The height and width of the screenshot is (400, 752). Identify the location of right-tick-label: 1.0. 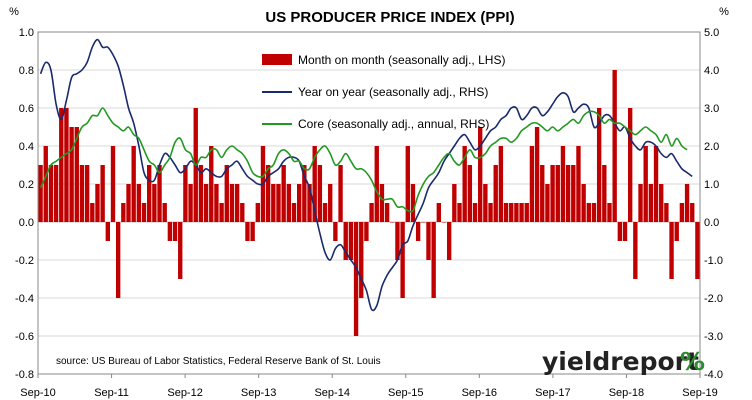
(711, 185).